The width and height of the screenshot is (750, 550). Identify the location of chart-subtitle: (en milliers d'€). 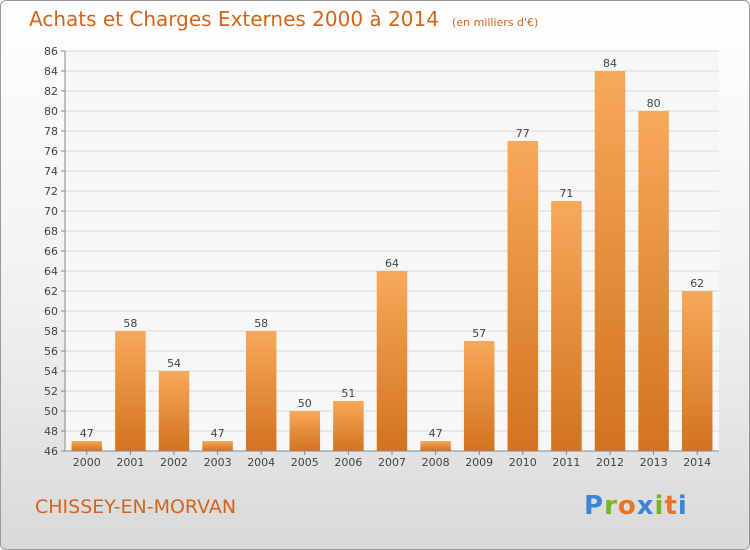
(495, 22).